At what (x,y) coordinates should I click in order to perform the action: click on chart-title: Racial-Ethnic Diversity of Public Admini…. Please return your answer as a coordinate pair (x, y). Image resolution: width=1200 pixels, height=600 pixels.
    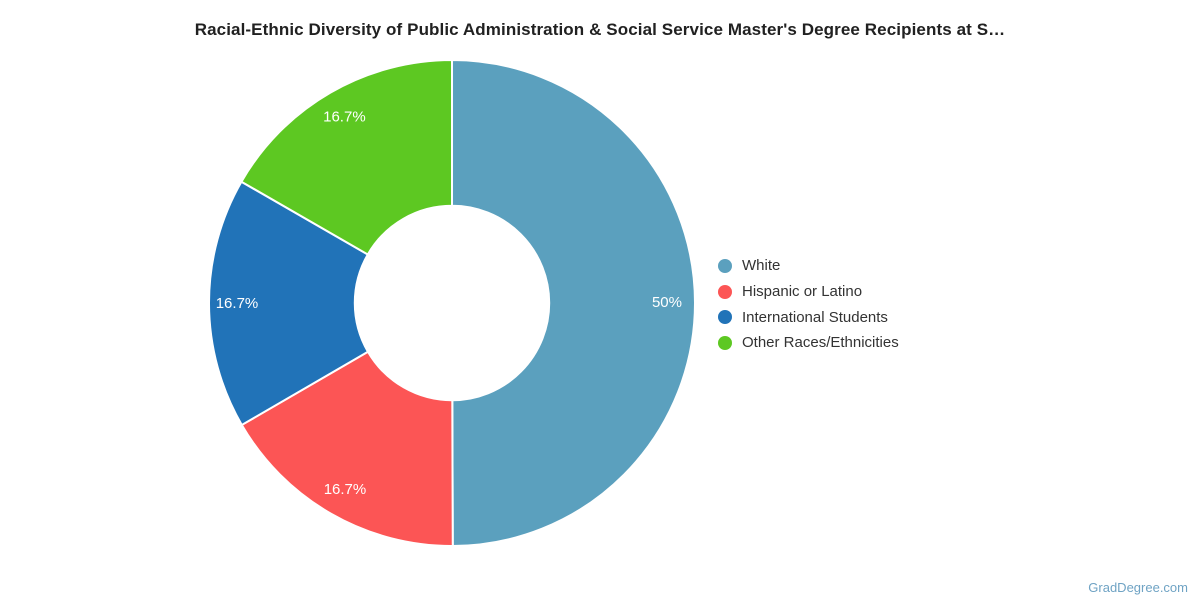
    Looking at the image, I should click on (600, 29).